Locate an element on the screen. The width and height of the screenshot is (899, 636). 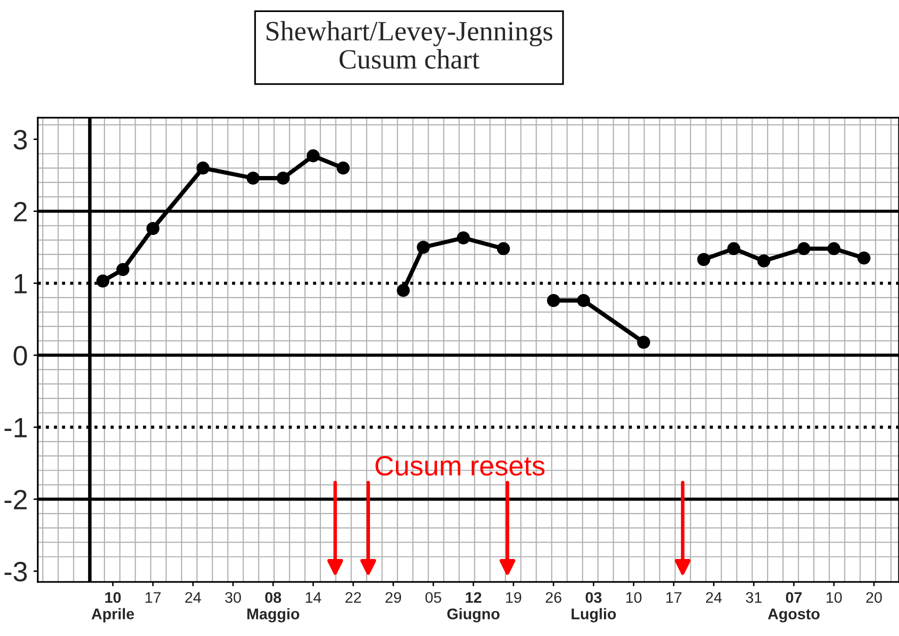
y-tick-label: -2 is located at coordinates (15, 500).